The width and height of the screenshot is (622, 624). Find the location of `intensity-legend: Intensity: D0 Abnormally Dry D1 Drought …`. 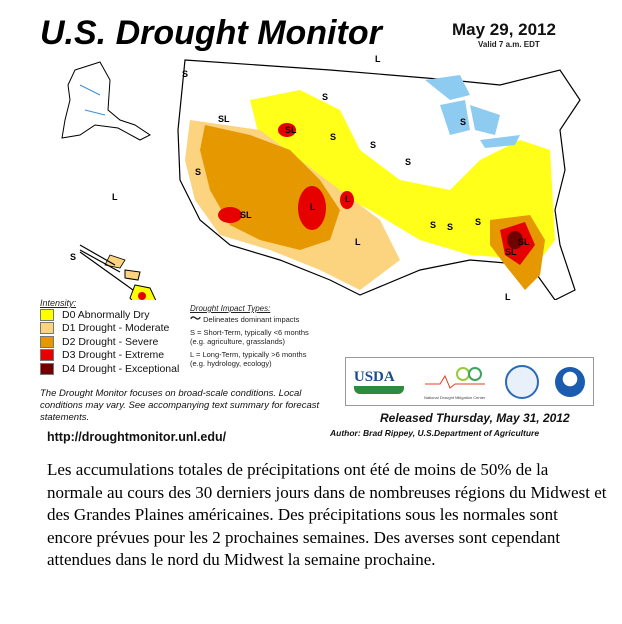

intensity-legend: Intensity: D0 Abnormally Dry D1 Drought … is located at coordinates (109, 337).